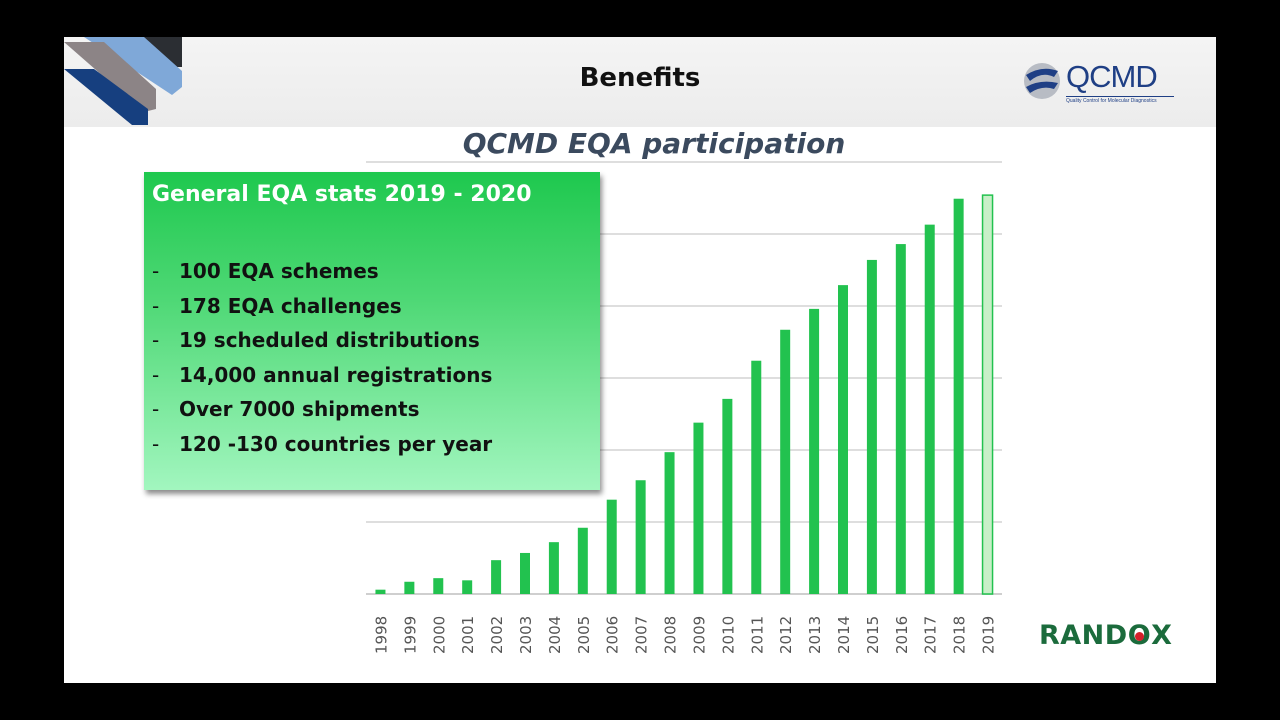  I want to click on bar-1999, so click(409, 587).